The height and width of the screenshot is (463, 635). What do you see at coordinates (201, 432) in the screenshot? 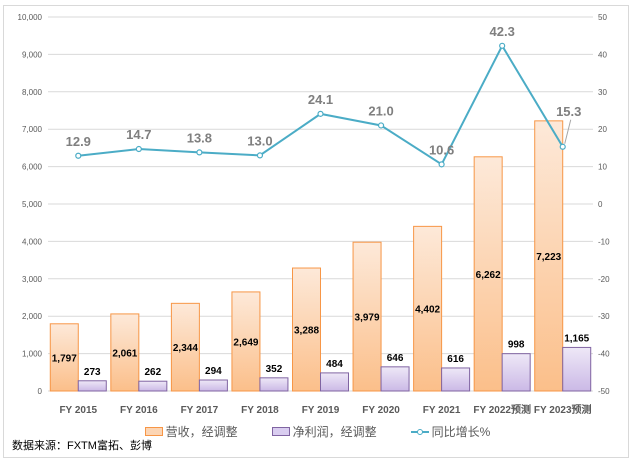
I see `legend-label: 营收，经调整` at bounding box center [201, 432].